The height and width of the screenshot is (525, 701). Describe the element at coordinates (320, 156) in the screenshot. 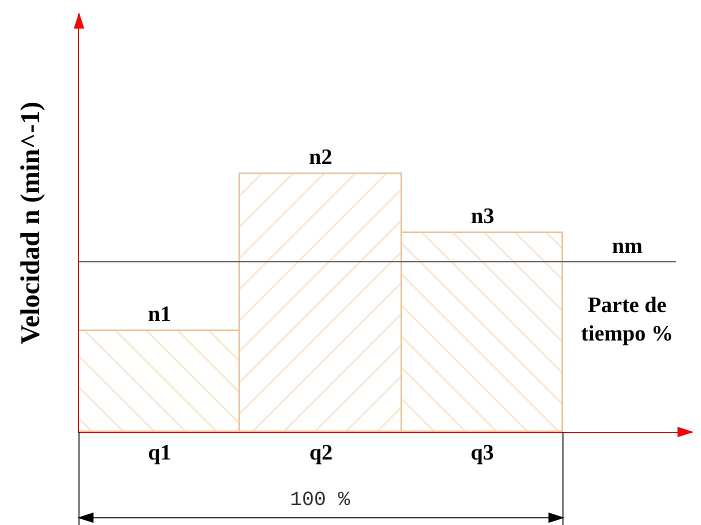

I see `annotation: n2` at that location.